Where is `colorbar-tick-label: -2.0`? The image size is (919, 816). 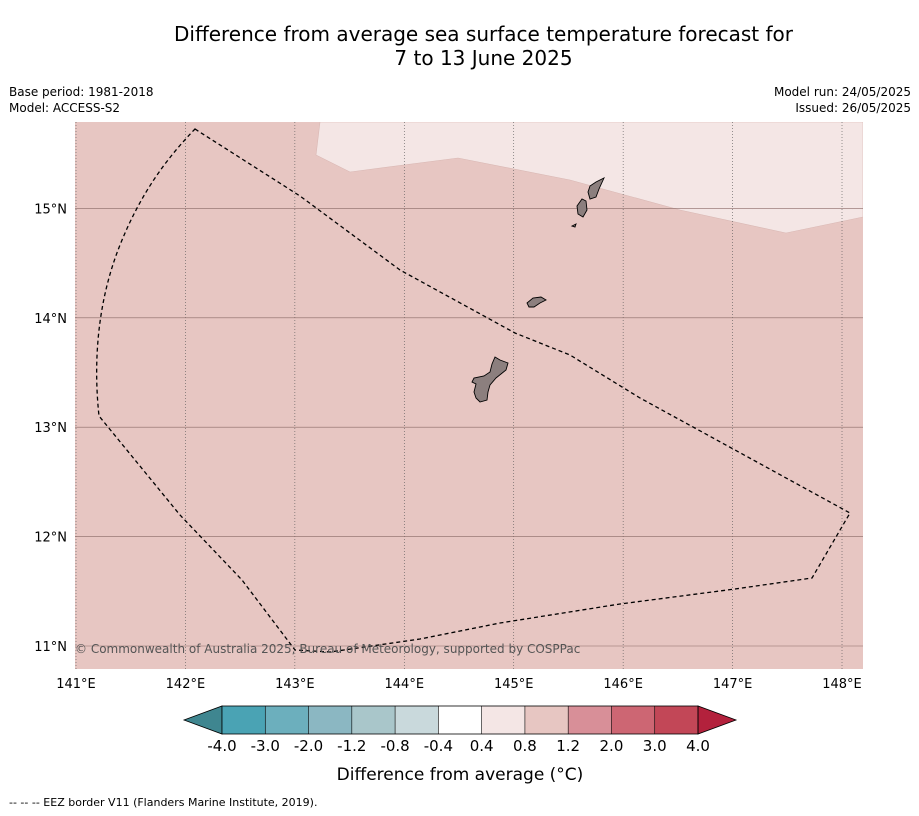 colorbar-tick-label: -2.0 is located at coordinates (308, 746).